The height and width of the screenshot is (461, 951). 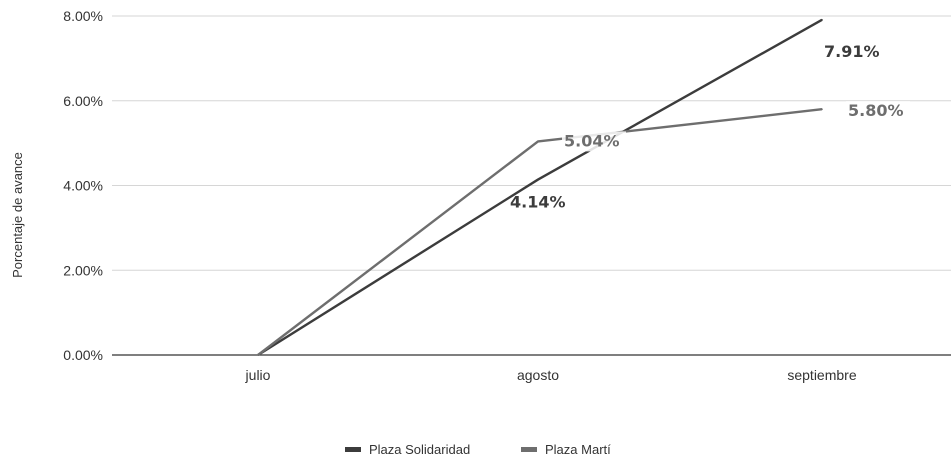 I want to click on y-tick-label: 2.00%, so click(x=83, y=270).